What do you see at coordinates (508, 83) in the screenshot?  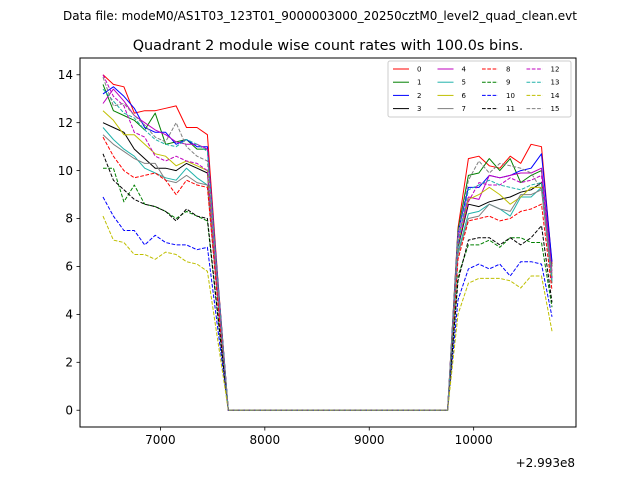 I see `legend-label-9: 9` at bounding box center [508, 83].